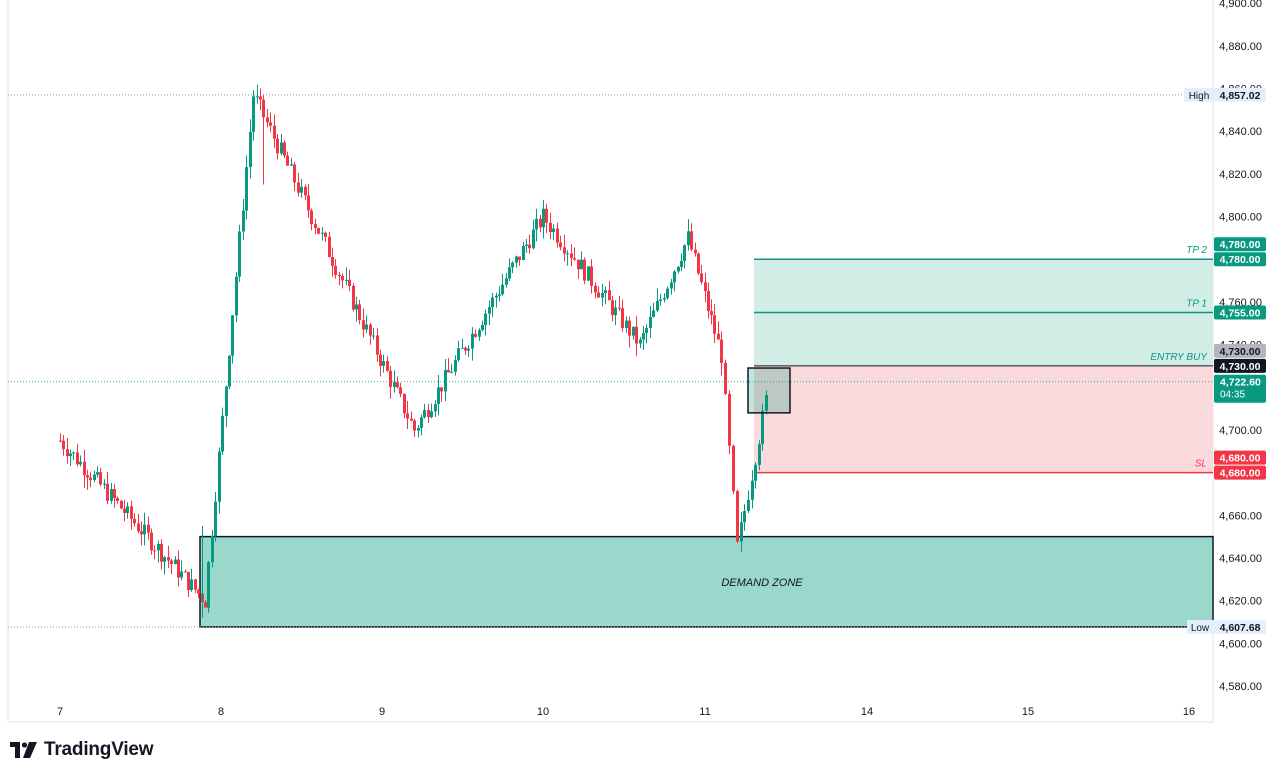  I want to click on sl-price-badge: 4,680.00, so click(1240, 474).